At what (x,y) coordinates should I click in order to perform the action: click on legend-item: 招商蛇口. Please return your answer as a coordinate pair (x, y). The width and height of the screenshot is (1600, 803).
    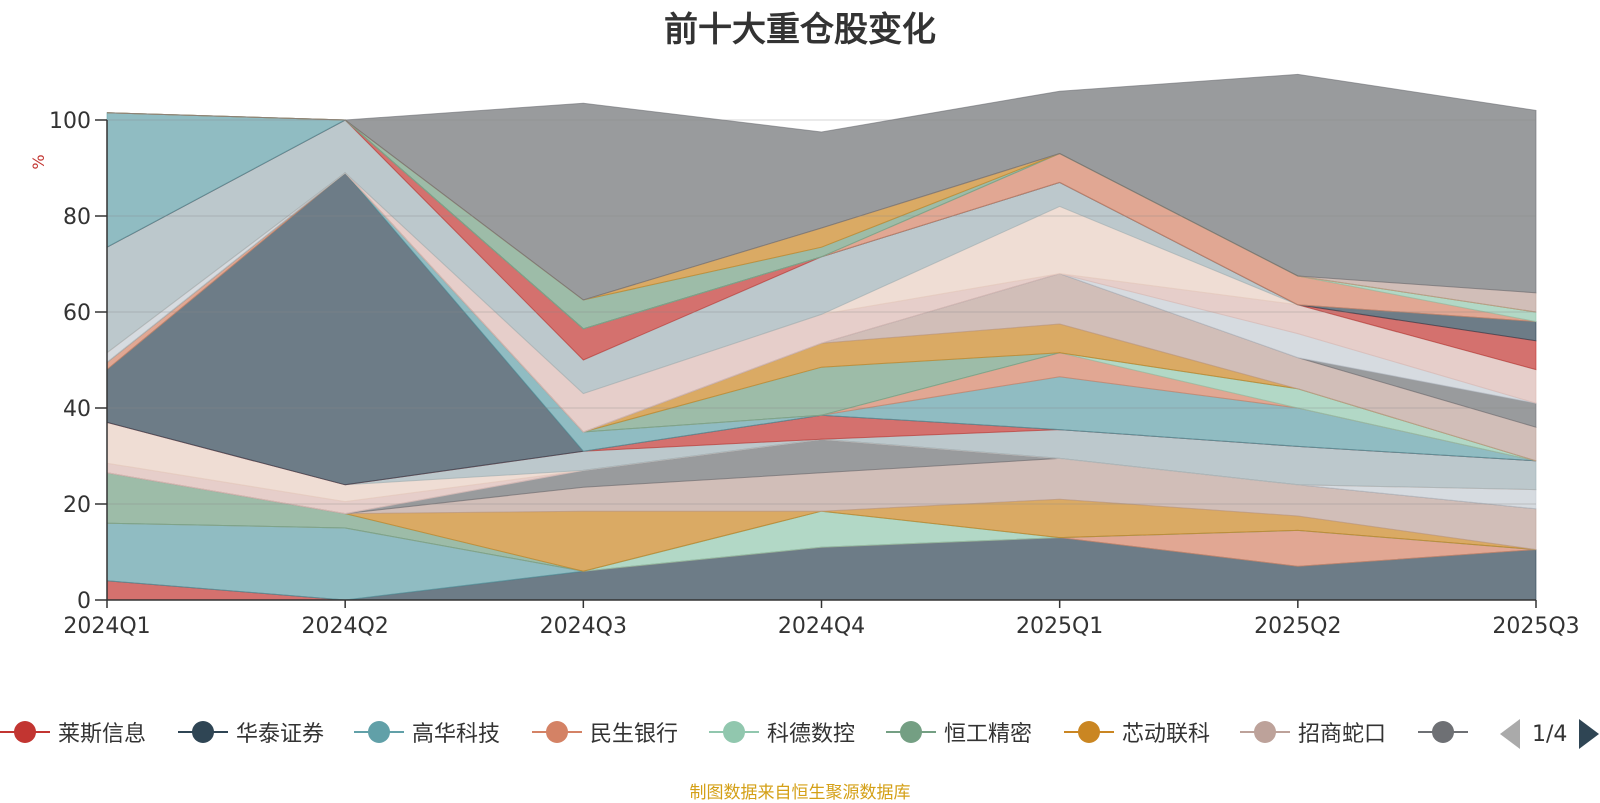
    Looking at the image, I should click on (1313, 732).